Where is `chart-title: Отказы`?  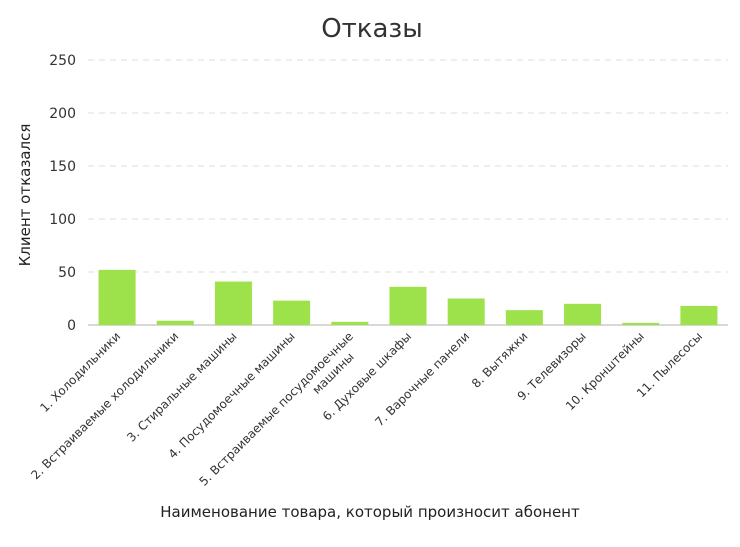 chart-title: Отказы is located at coordinates (372, 29).